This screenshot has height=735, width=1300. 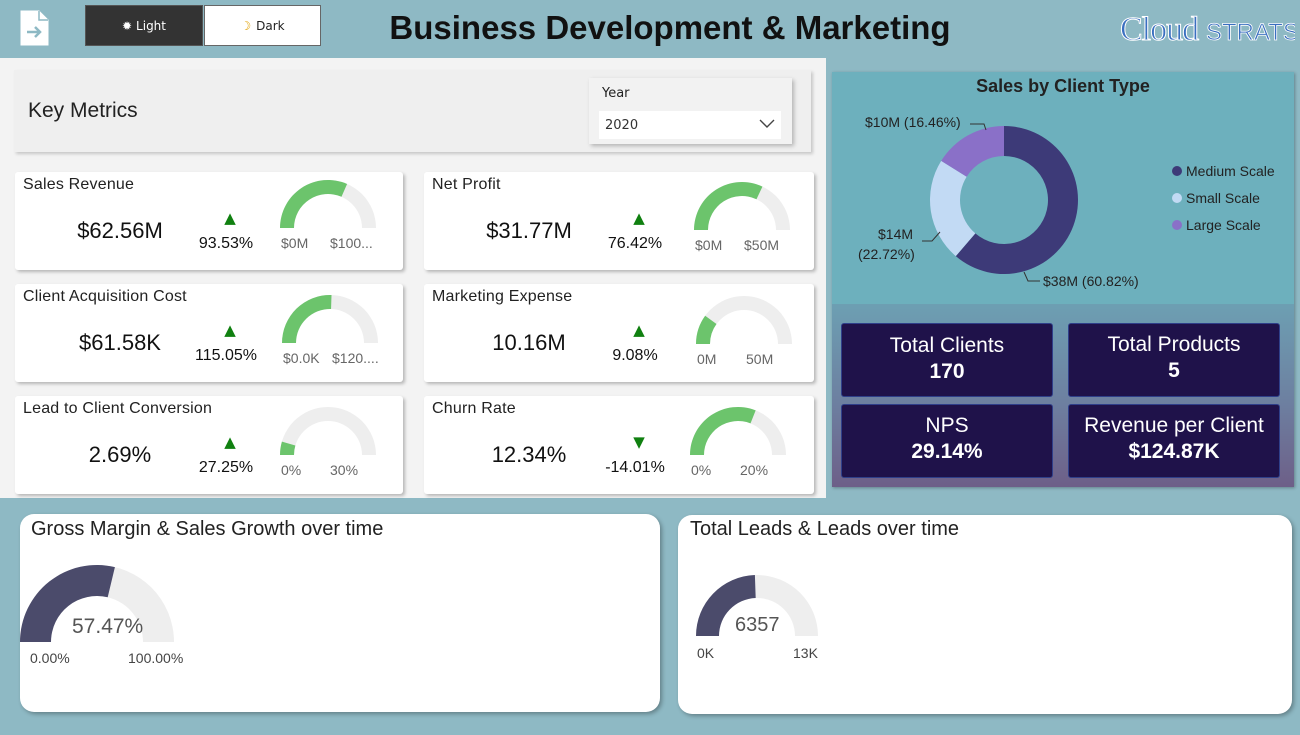 I want to click on metric-value: 2.69%, so click(x=120, y=454).